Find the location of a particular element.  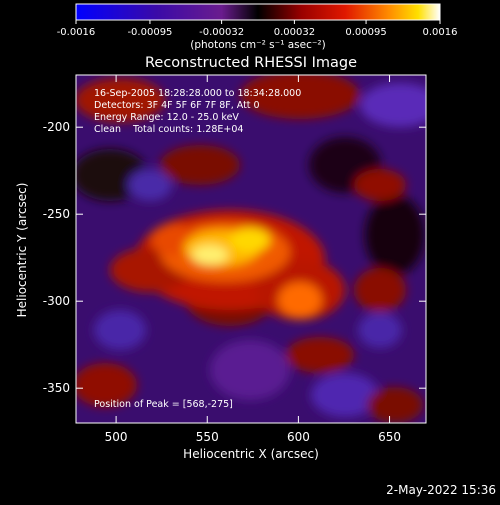

y-axis-label: Heliocentric Y (arcsec) is located at coordinates (22, 250).